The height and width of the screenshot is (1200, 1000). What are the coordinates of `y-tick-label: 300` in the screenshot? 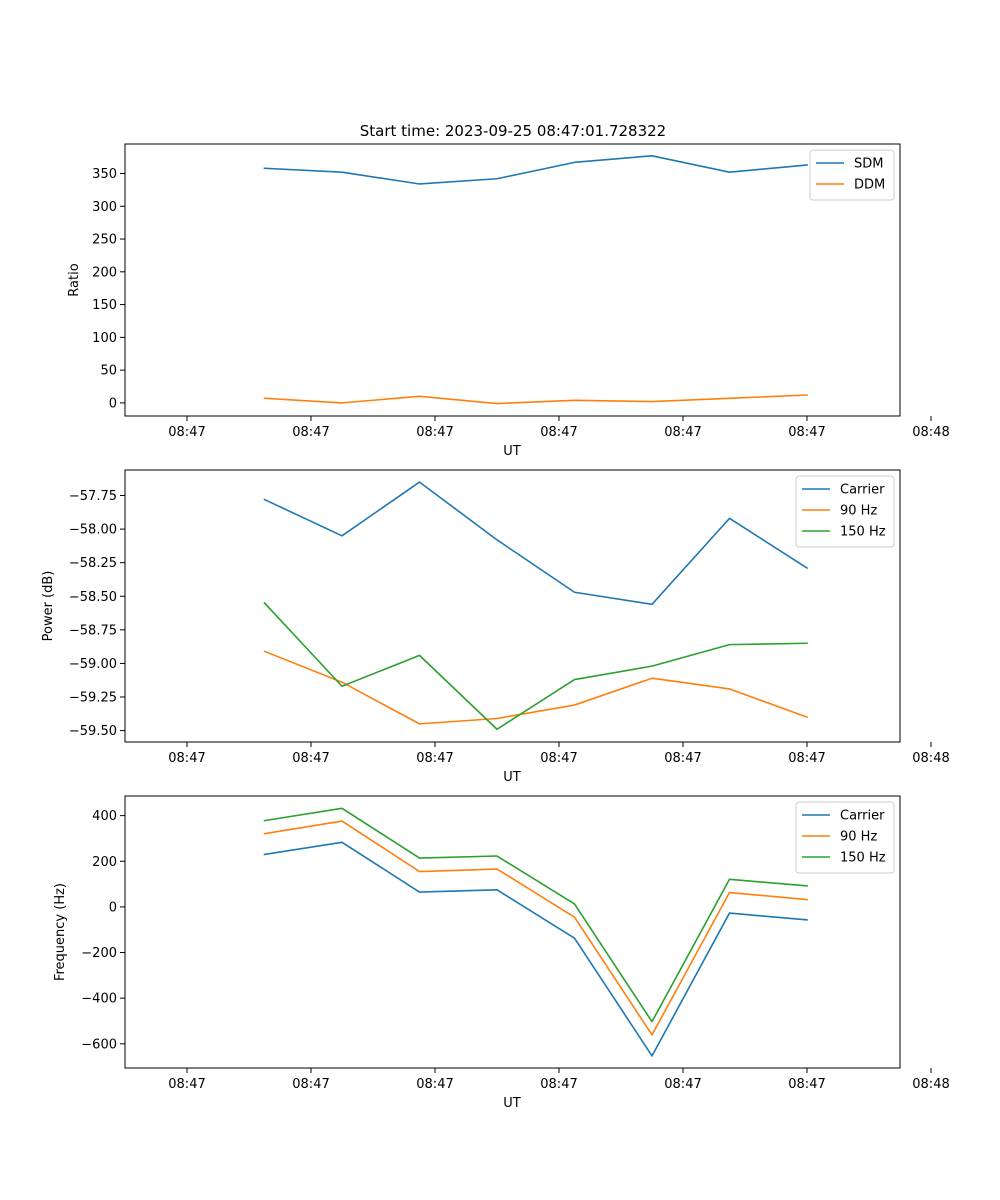 It's located at (104, 207).